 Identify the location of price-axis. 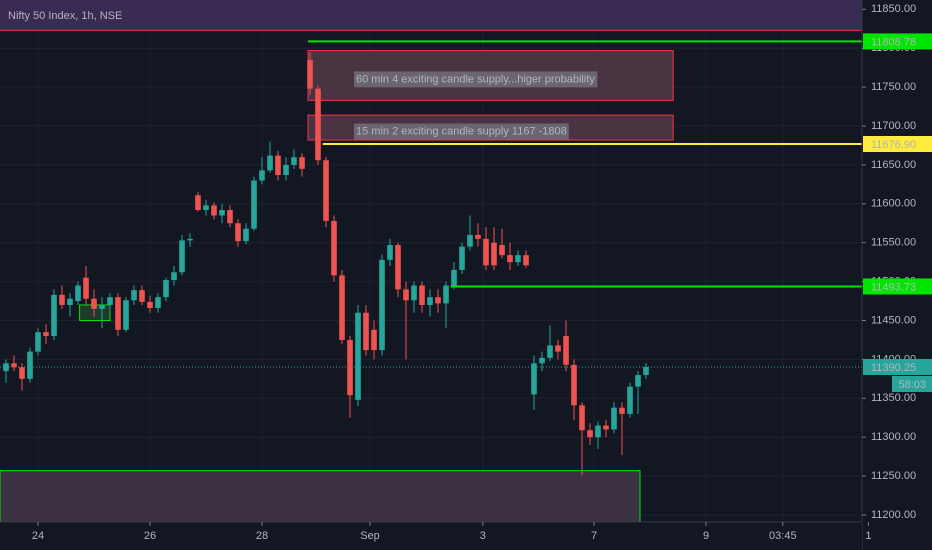
(897, 275).